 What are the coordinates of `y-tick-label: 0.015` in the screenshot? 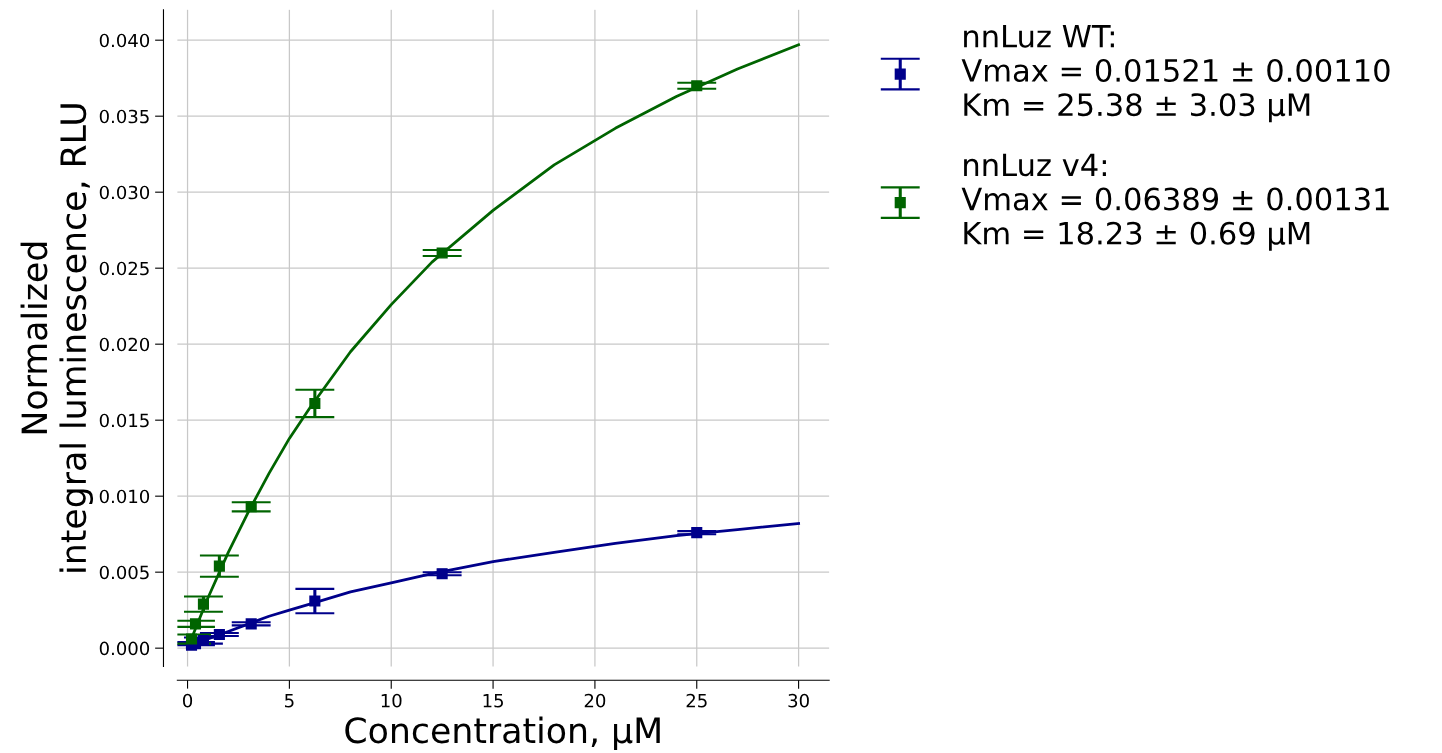 It's located at (124, 420).